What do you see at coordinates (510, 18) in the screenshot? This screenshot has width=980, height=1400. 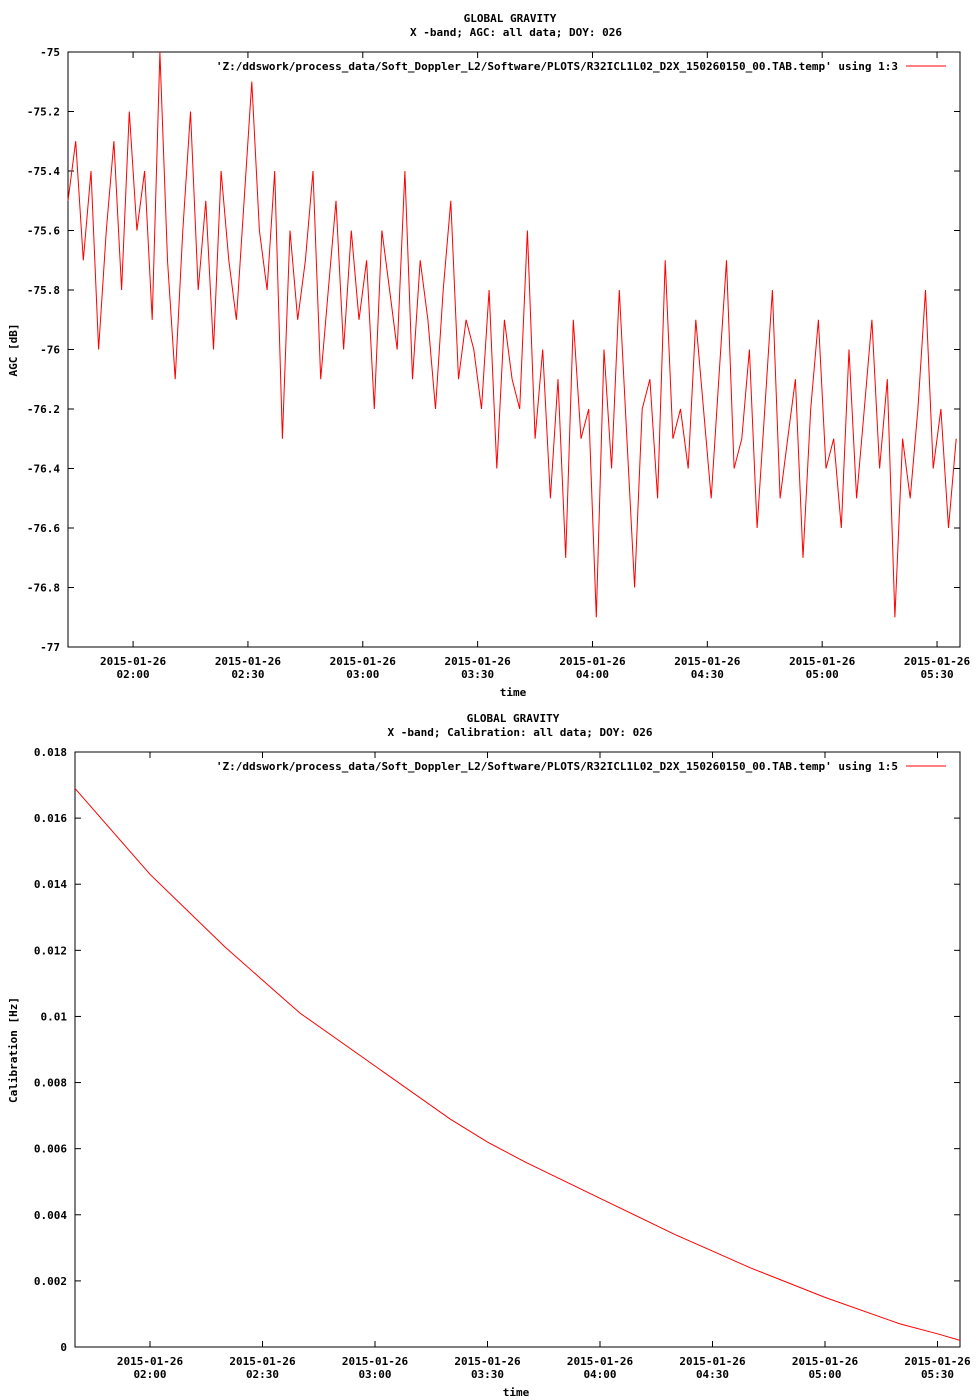 I see `agc-chart-title: GLOBAL GRAVITY` at bounding box center [510, 18].